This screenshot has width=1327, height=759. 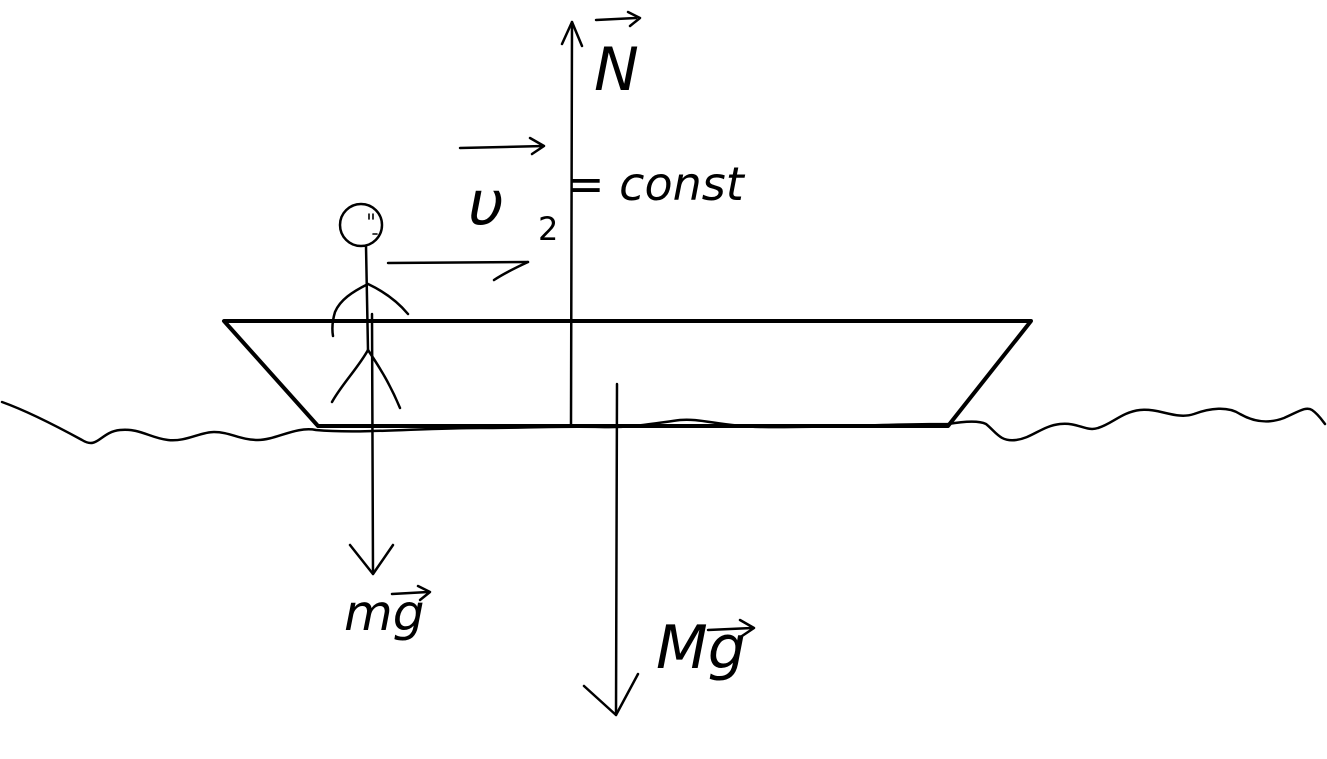 What do you see at coordinates (663, 422) in the screenshot?
I see `water-surface` at bounding box center [663, 422].